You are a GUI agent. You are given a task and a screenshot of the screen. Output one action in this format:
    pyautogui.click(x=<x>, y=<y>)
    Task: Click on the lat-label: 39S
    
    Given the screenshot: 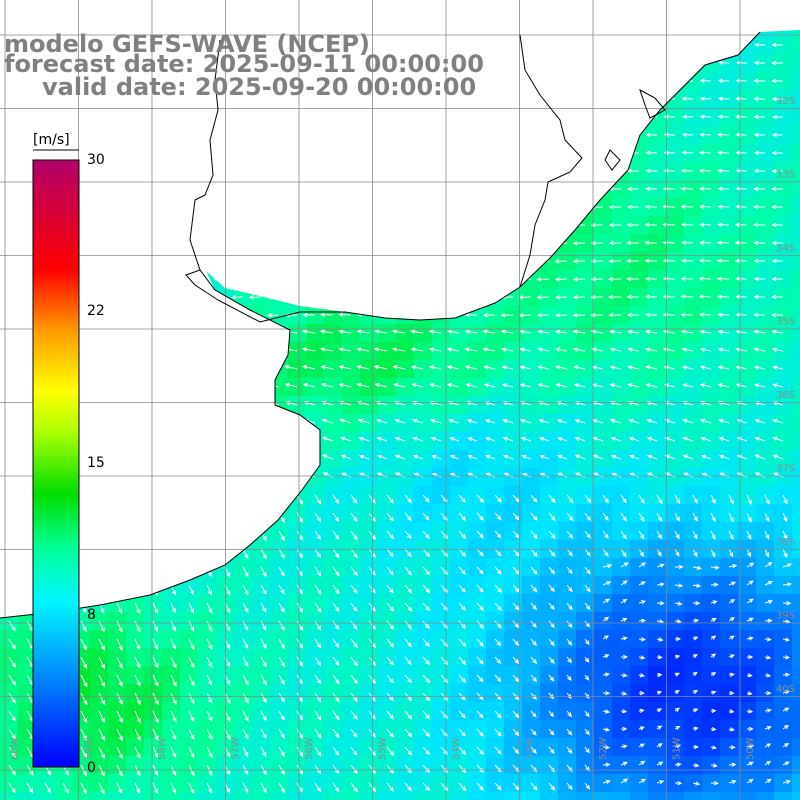 What is the action you would take?
    pyautogui.click(x=785, y=616)
    